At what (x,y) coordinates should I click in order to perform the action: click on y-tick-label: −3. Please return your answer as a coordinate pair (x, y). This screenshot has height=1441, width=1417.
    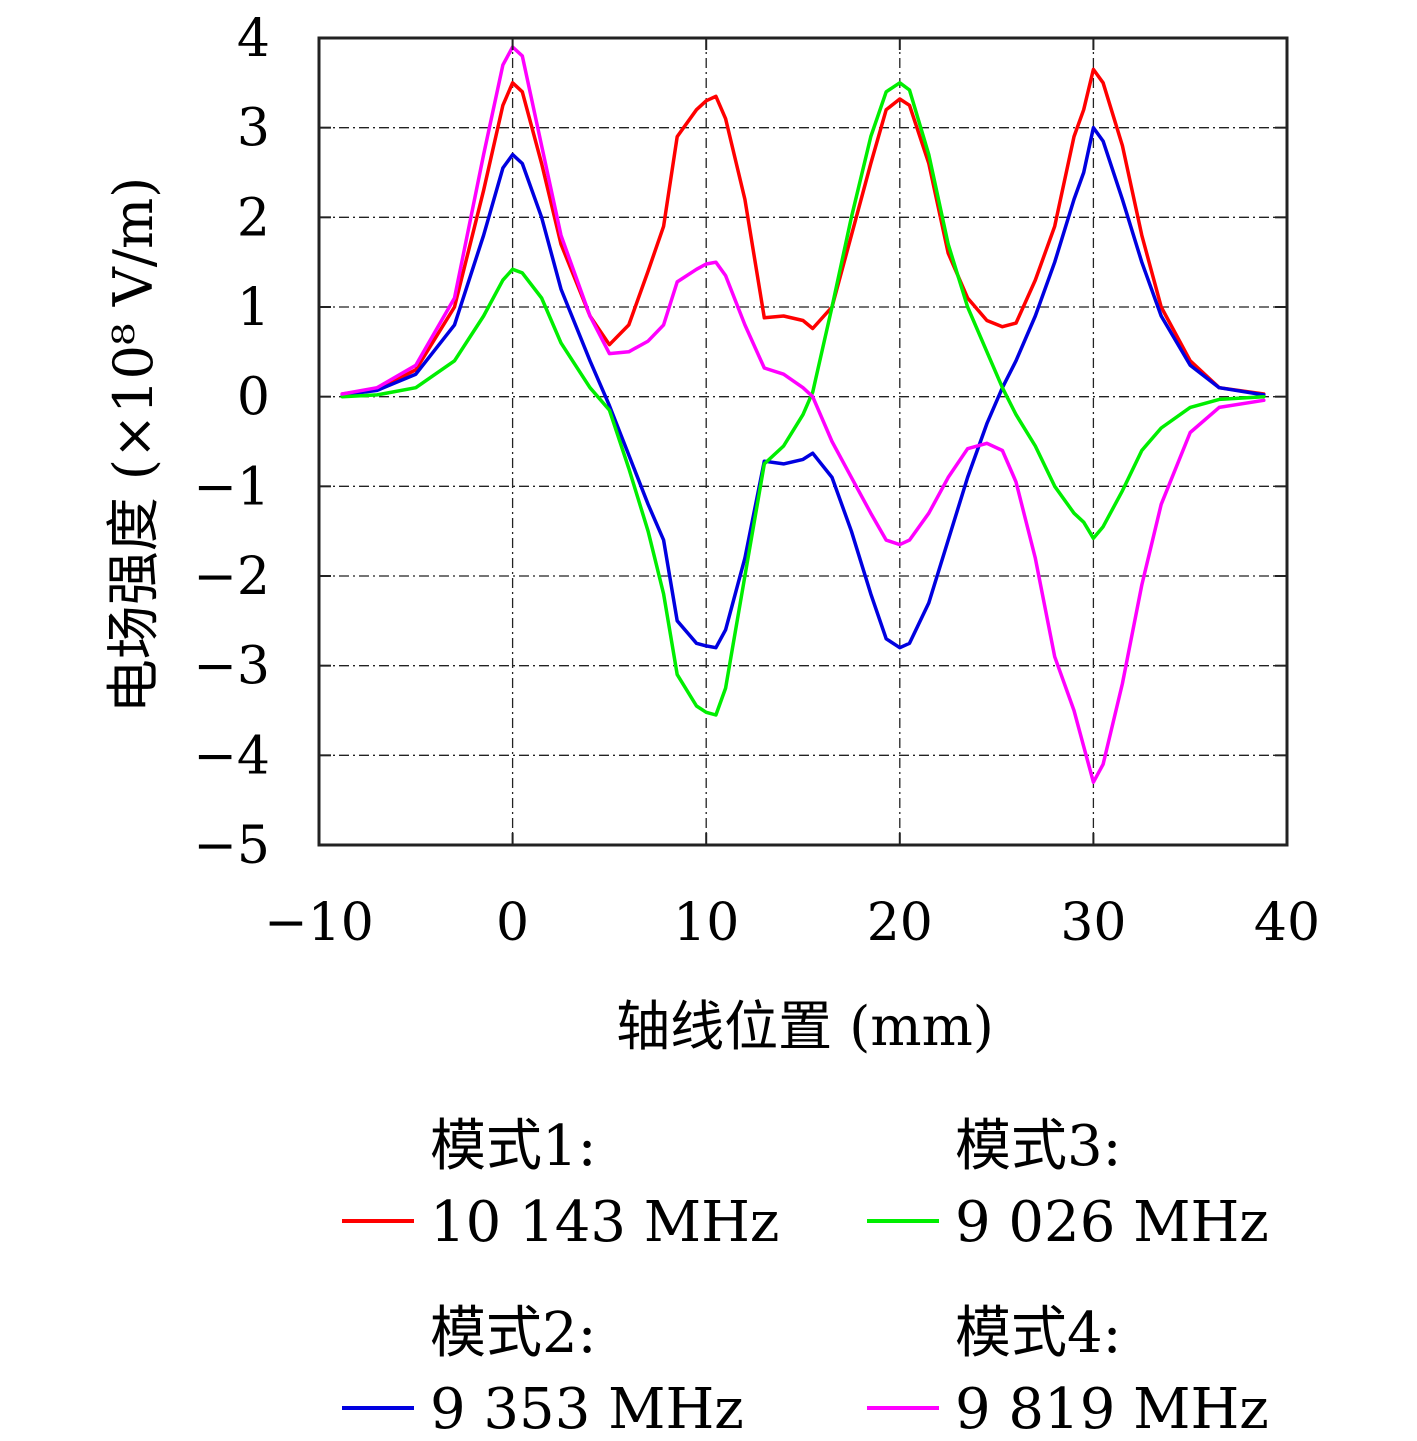
    Looking at the image, I should click on (231, 667).